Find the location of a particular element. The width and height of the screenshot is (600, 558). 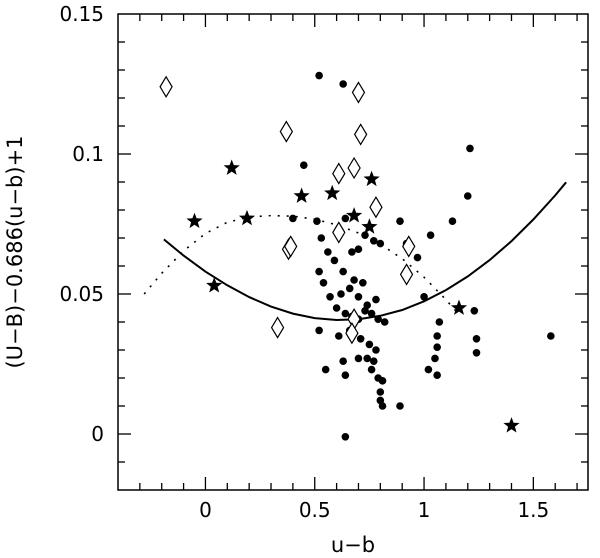

y-tick-label: 0.15 is located at coordinates (81, 14).